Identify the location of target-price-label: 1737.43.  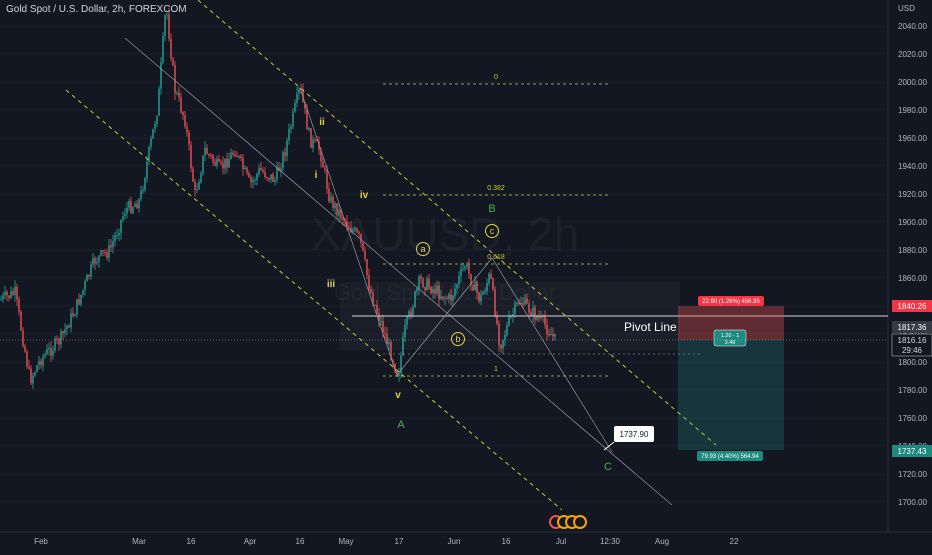
(912, 451).